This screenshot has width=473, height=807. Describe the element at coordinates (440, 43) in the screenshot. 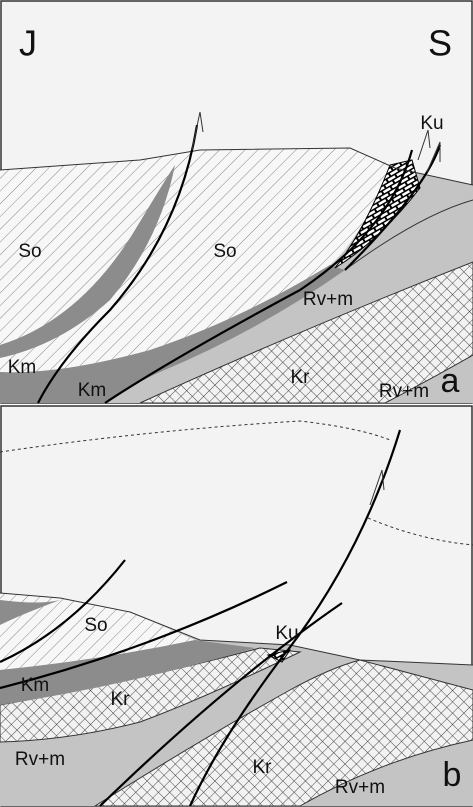

I see `direction-label: S` at that location.